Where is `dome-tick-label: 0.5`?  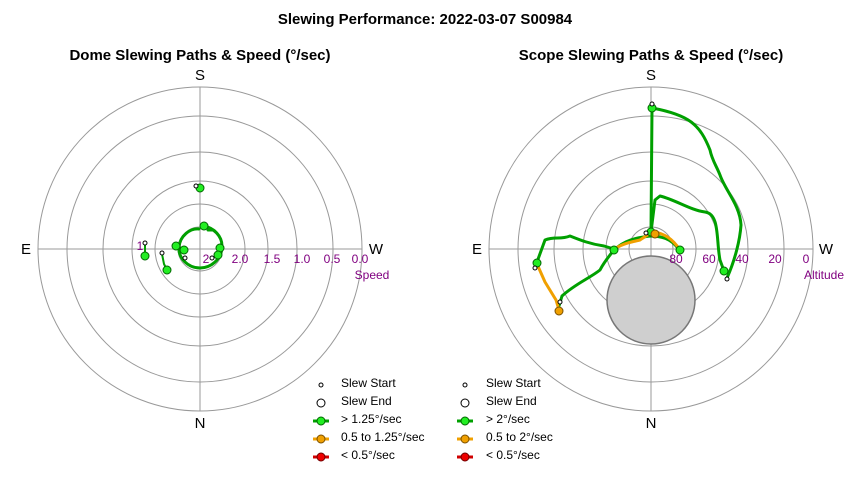 dome-tick-label: 0.5 is located at coordinates (332, 259).